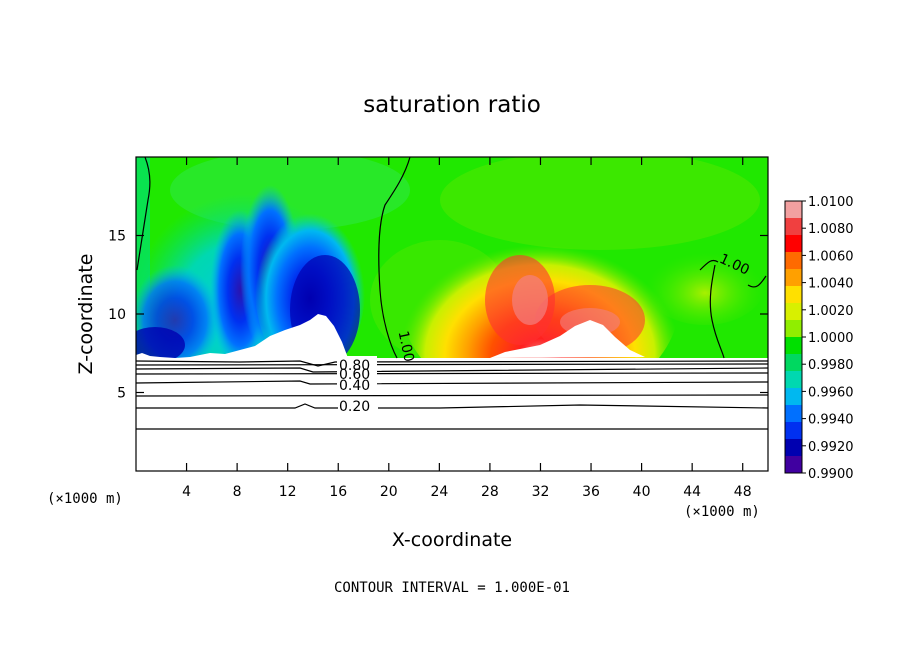 Image resolution: width=904 pixels, height=654 pixels. I want to click on subsurface-region, so click(452, 414).